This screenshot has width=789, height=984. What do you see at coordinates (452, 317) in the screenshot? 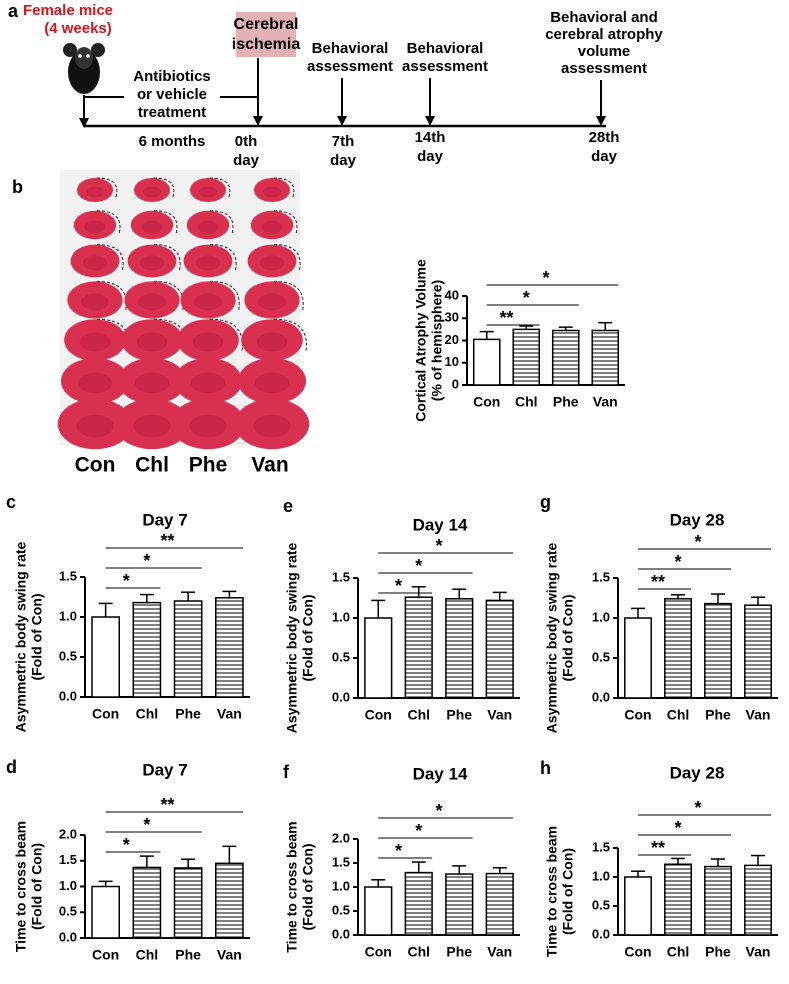
I see `y-tick-label: 30` at bounding box center [452, 317].